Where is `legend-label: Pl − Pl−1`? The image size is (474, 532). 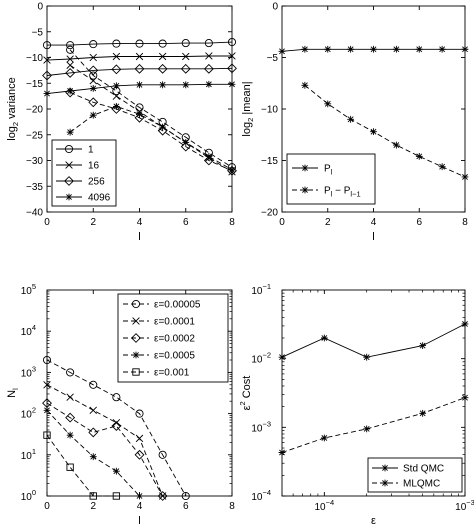 legend-label: Pl − Pl−1 is located at coordinates (342, 192).